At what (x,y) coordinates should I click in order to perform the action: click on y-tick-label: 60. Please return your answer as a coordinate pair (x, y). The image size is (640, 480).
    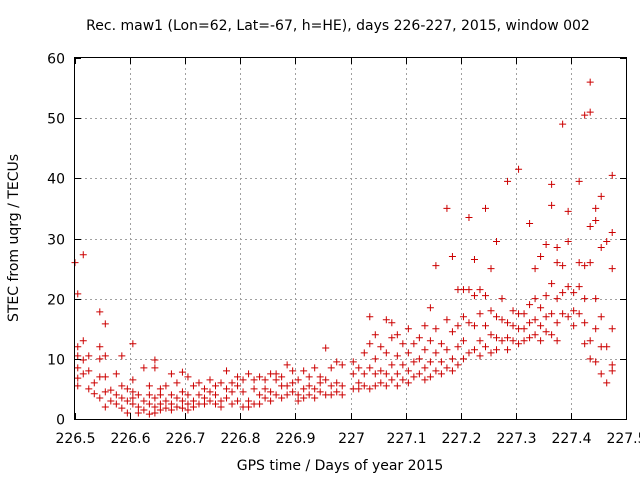
    Looking at the image, I should click on (56, 60).